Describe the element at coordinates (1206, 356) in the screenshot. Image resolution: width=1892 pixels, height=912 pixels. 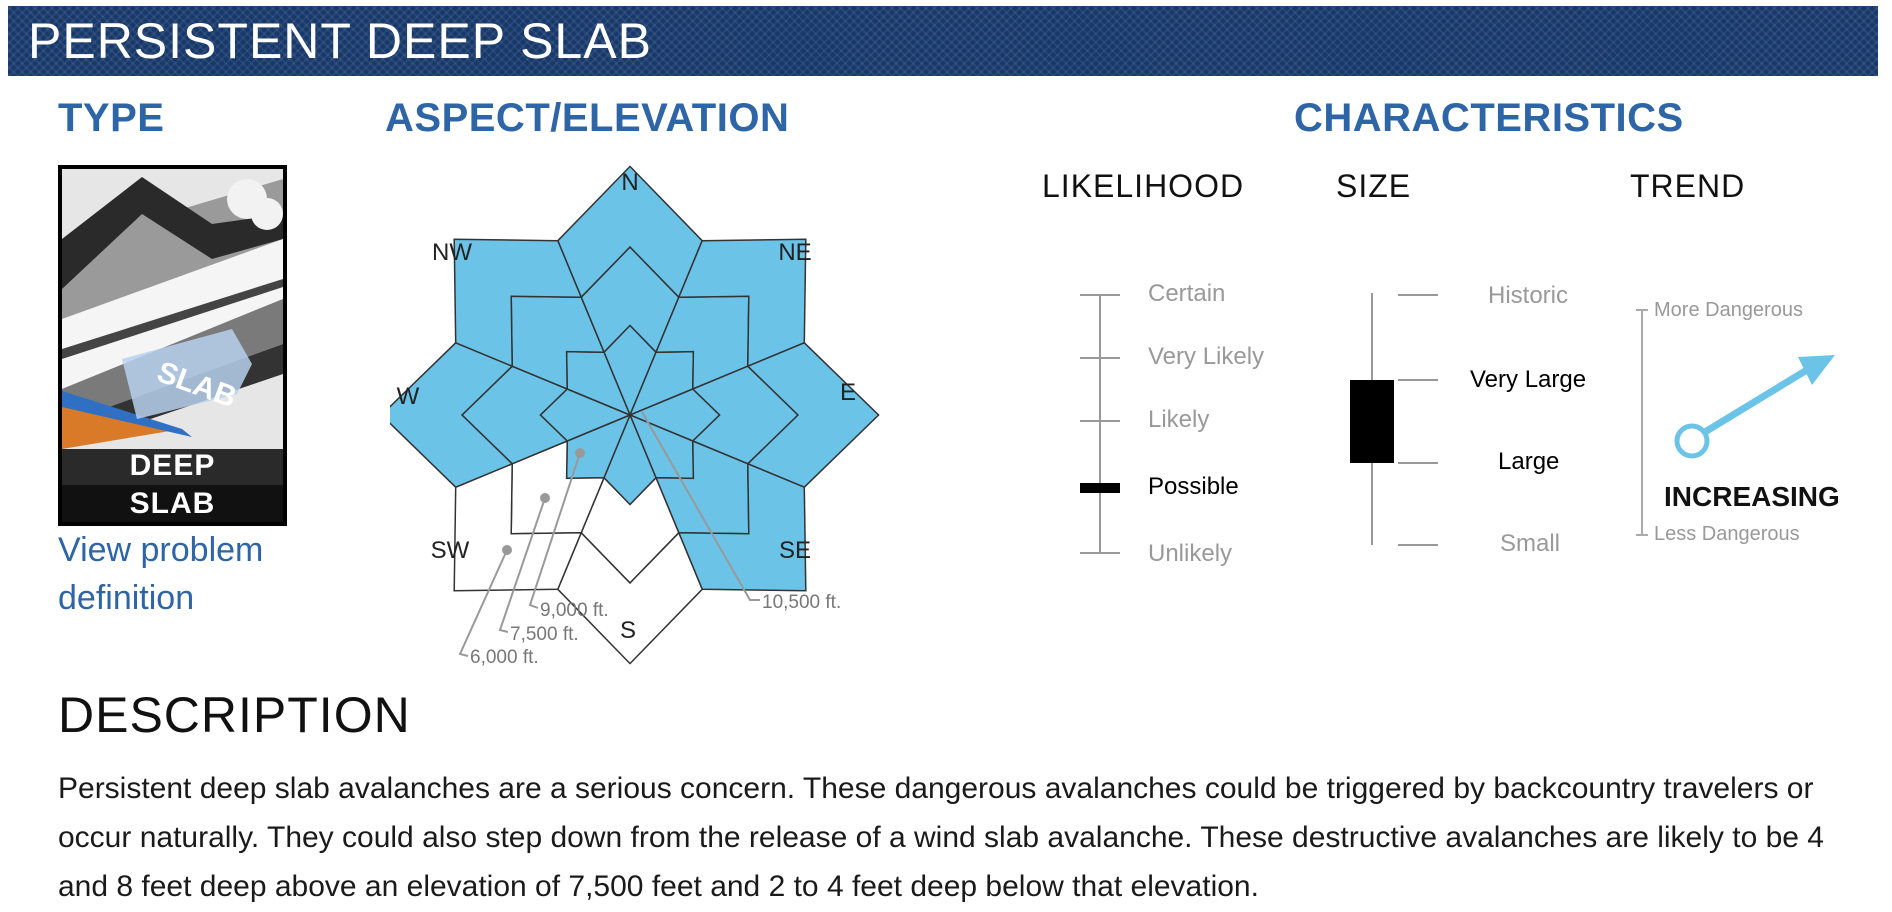
I see `likelihood-very-likely: Very Likely` at that location.